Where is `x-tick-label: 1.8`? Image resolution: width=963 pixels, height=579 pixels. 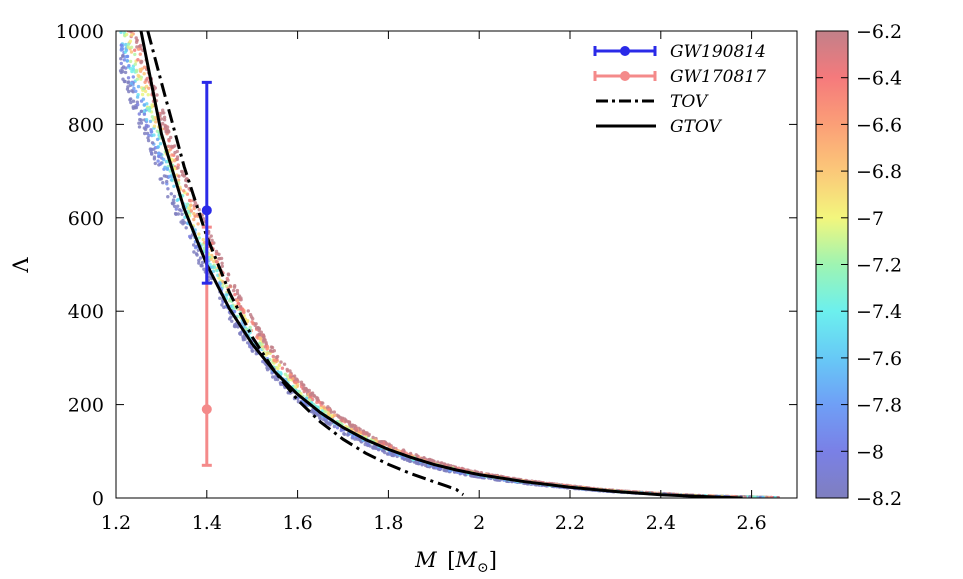
x-tick-label: 1.8 is located at coordinates (388, 523).